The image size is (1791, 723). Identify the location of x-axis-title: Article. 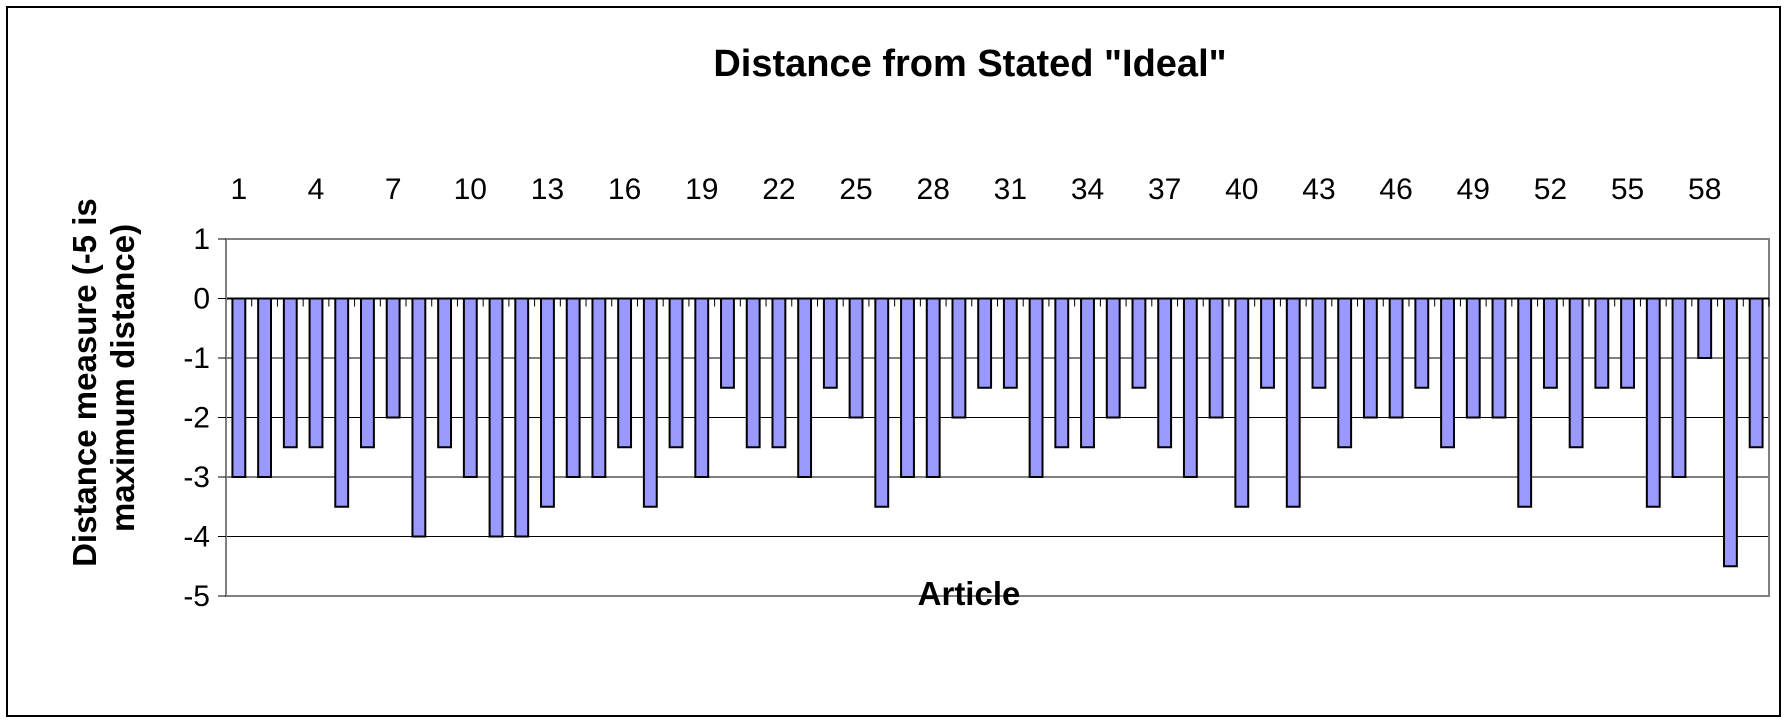
(969, 593).